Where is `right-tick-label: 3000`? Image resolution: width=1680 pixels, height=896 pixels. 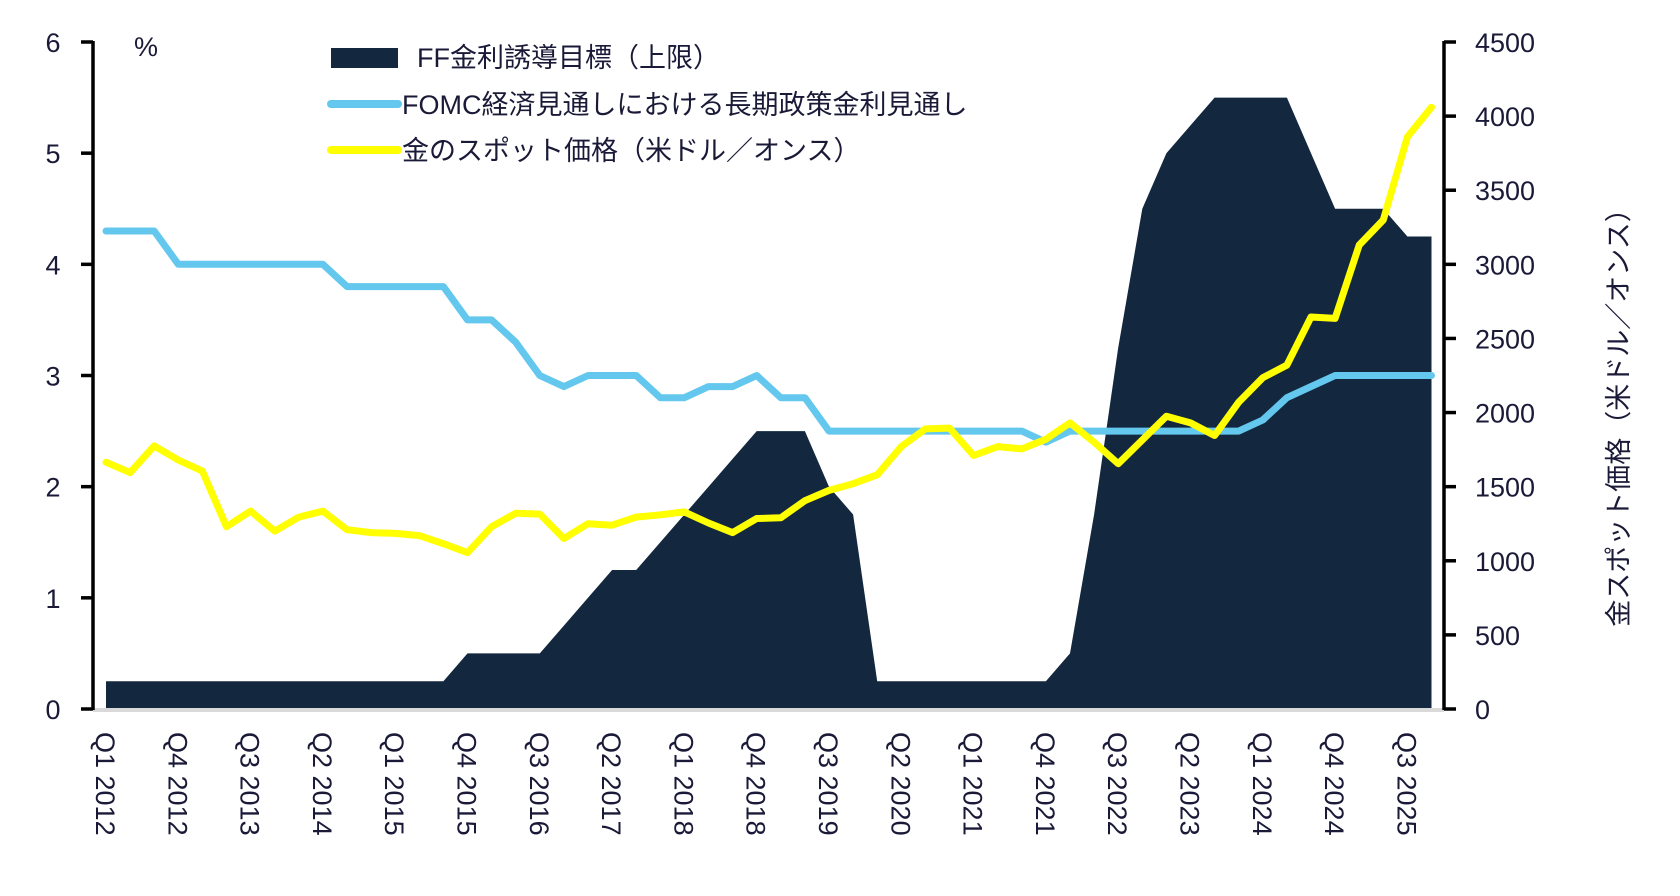
right-tick-label: 3000 is located at coordinates (1505, 265).